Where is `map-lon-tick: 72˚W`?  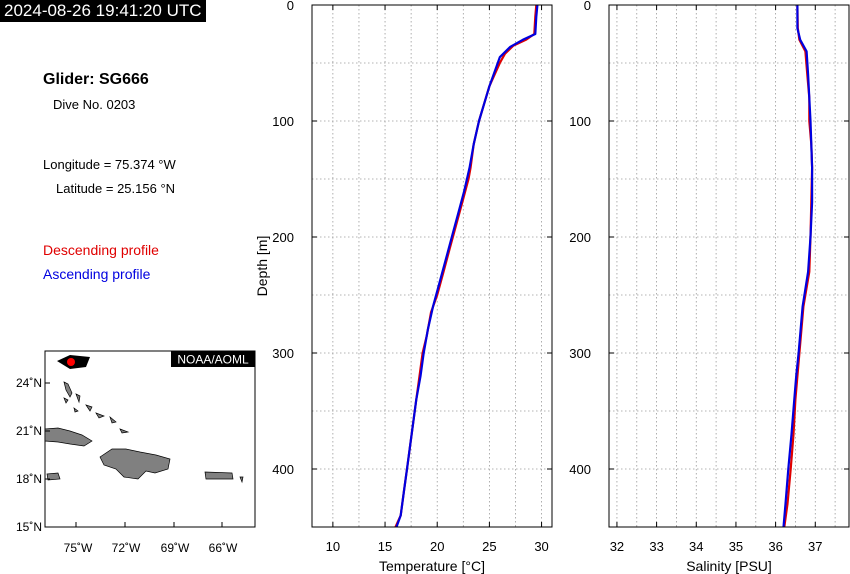 map-lon-tick: 72˚W is located at coordinates (126, 548).